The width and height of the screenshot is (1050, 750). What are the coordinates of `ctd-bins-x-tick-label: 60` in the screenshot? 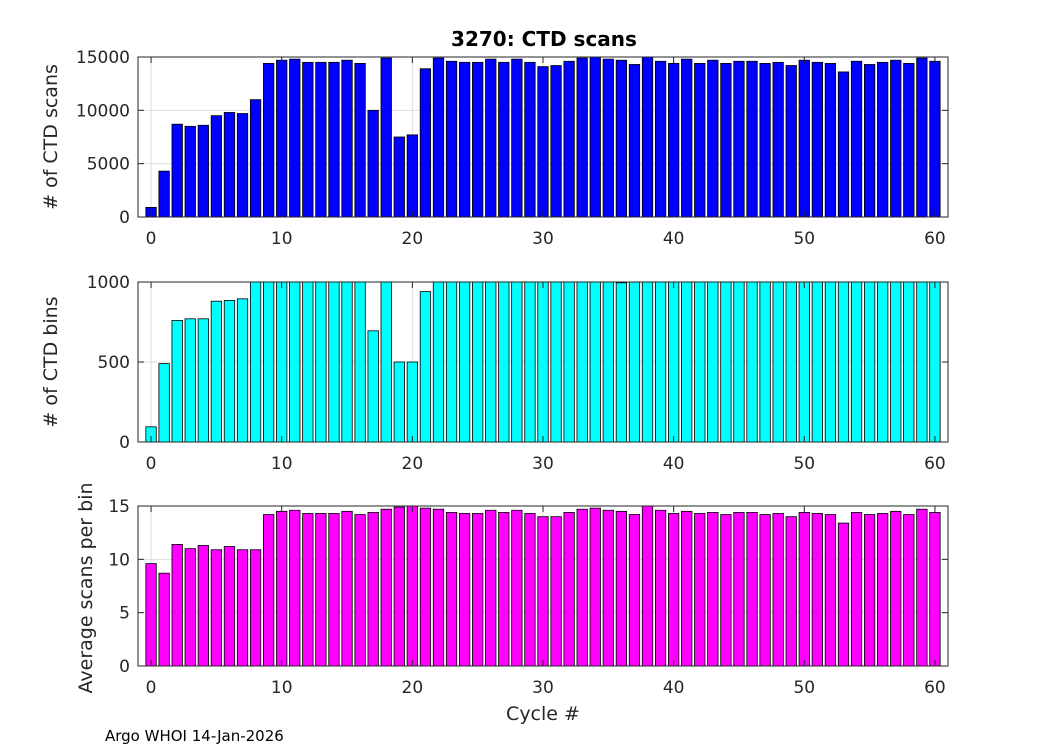 It's located at (935, 464).